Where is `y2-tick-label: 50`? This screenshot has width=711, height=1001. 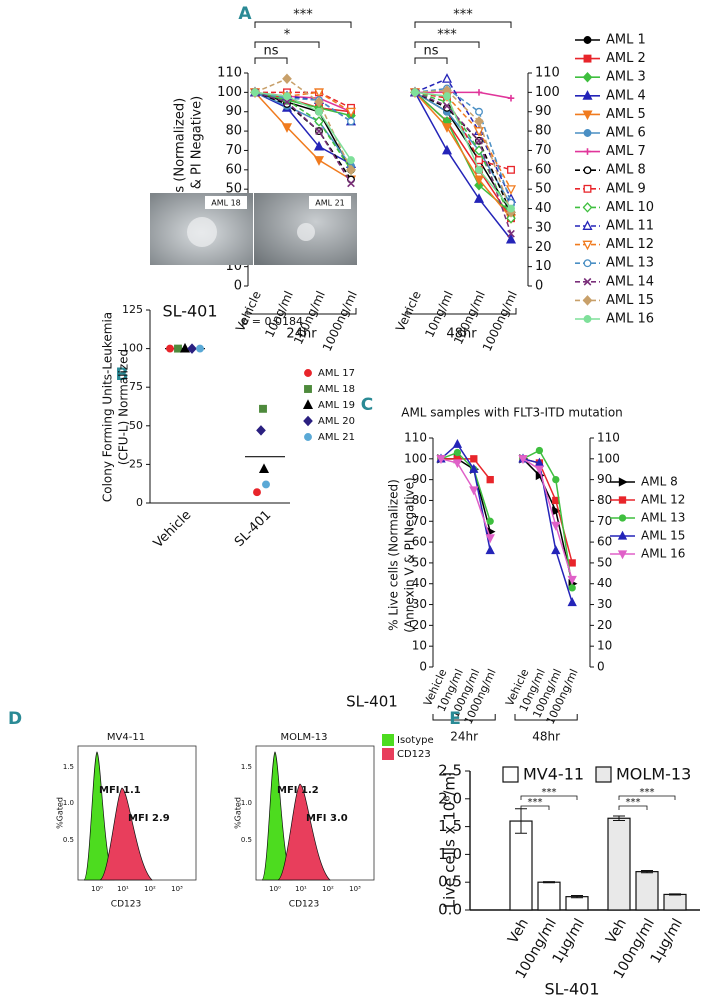 y2-tick-label: 50 is located at coordinates (543, 189).